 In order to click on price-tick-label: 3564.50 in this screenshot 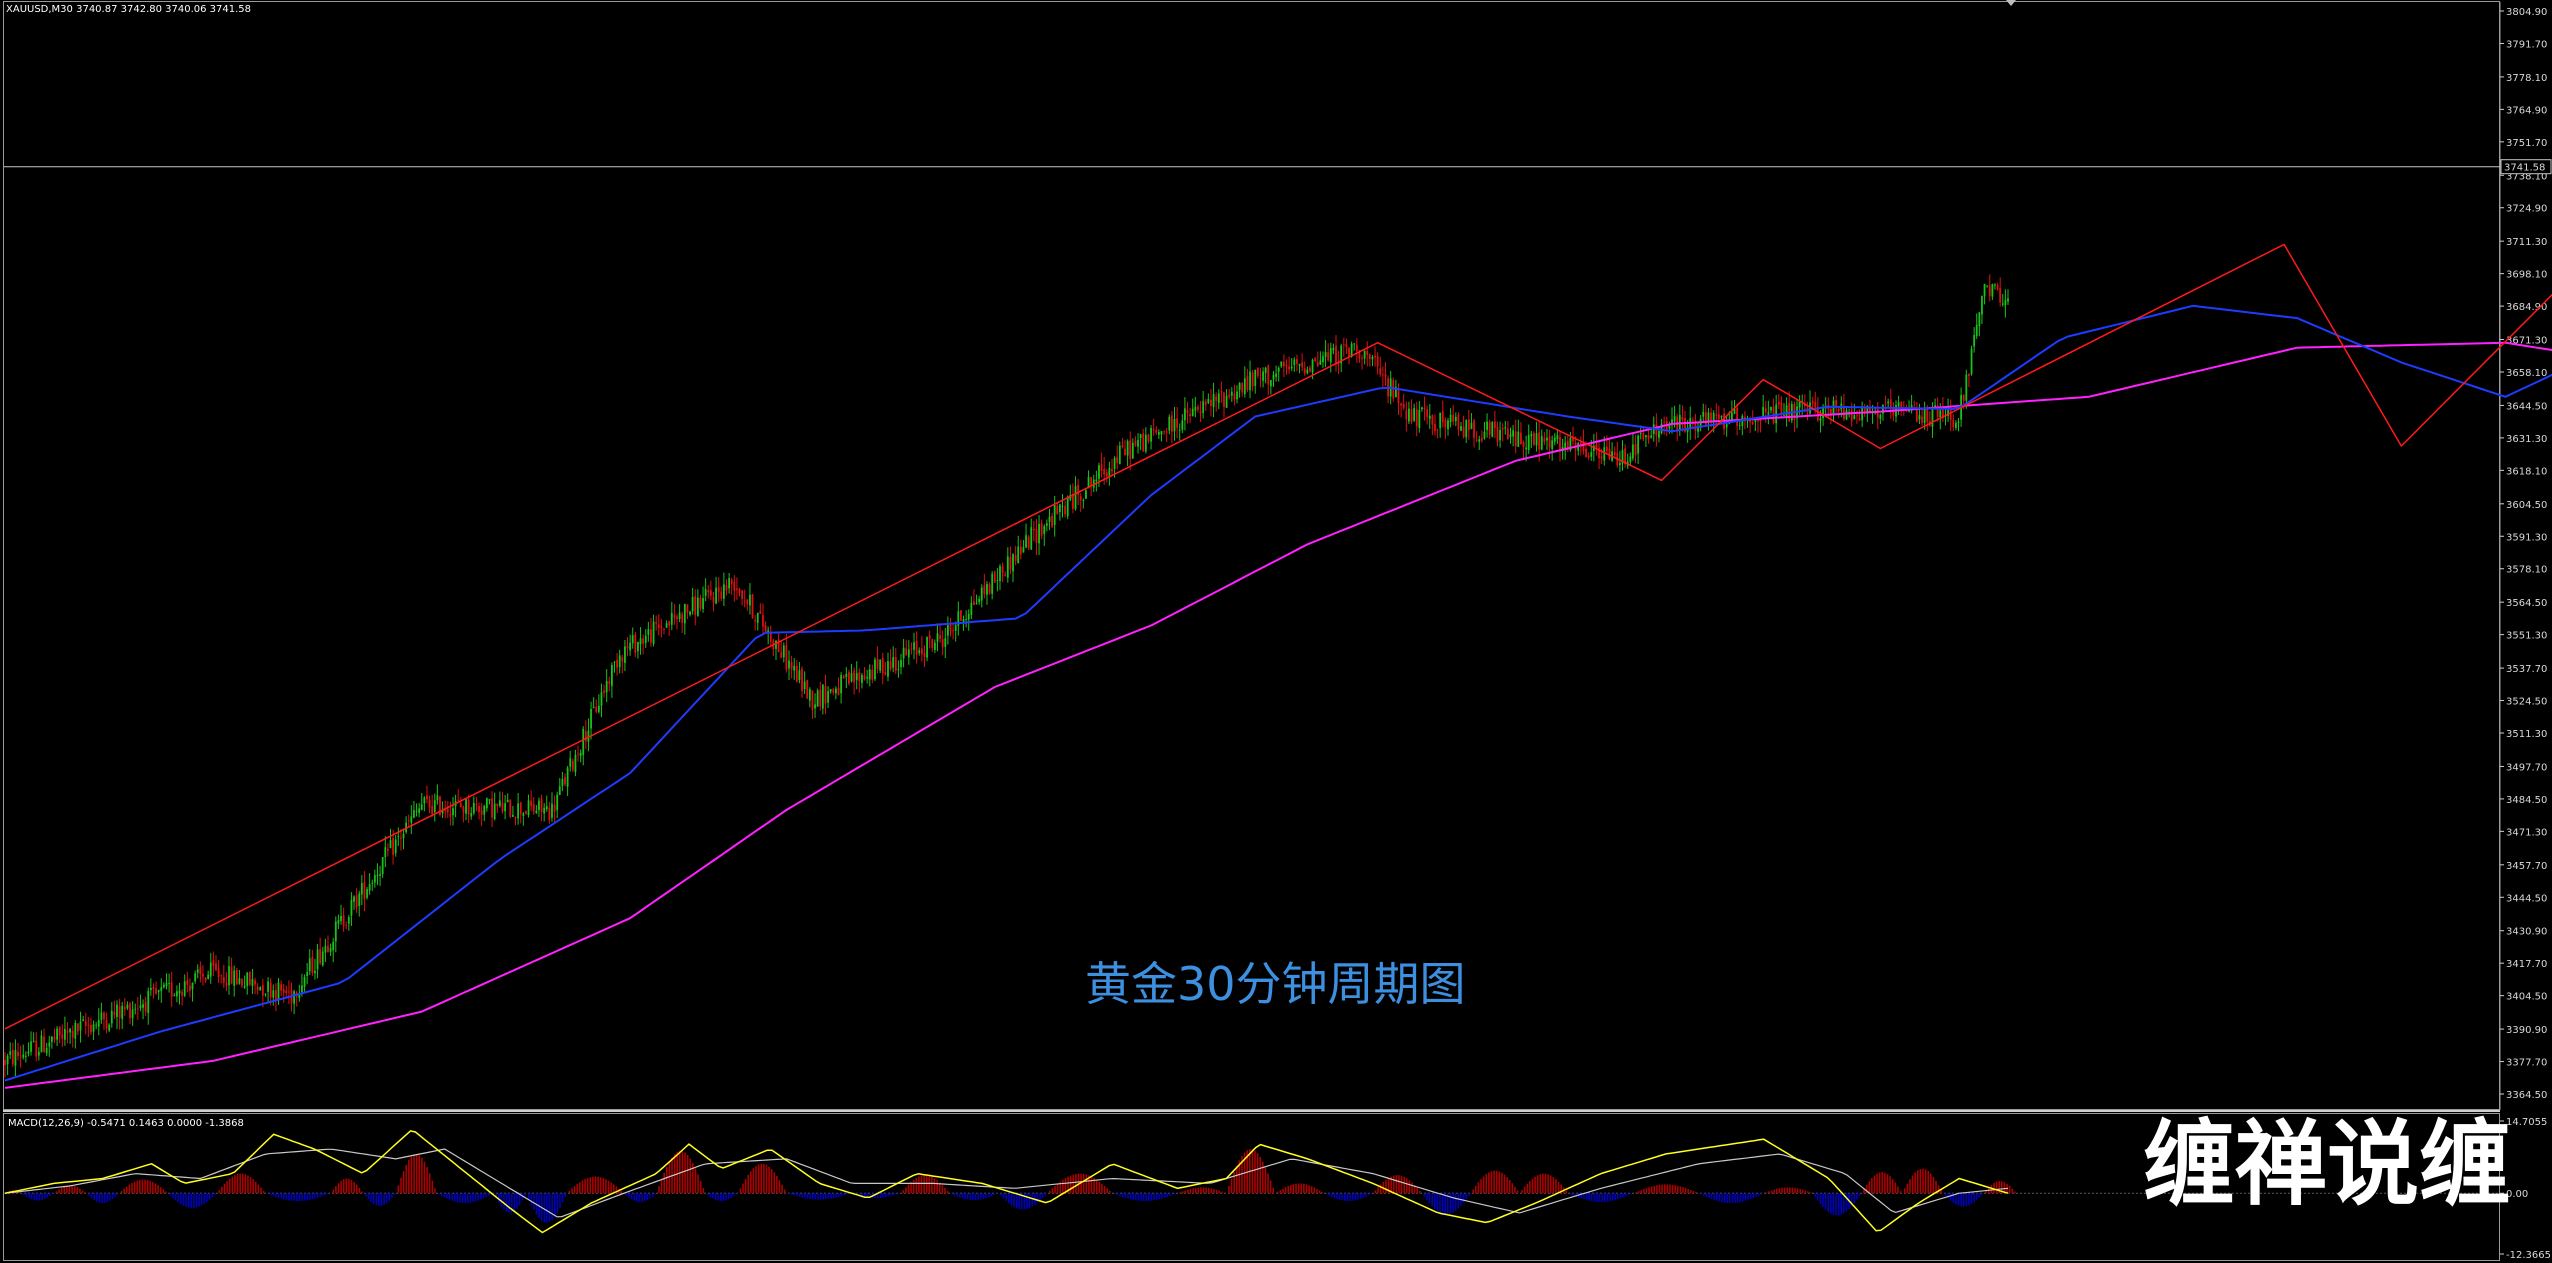, I will do `click(2526, 603)`.